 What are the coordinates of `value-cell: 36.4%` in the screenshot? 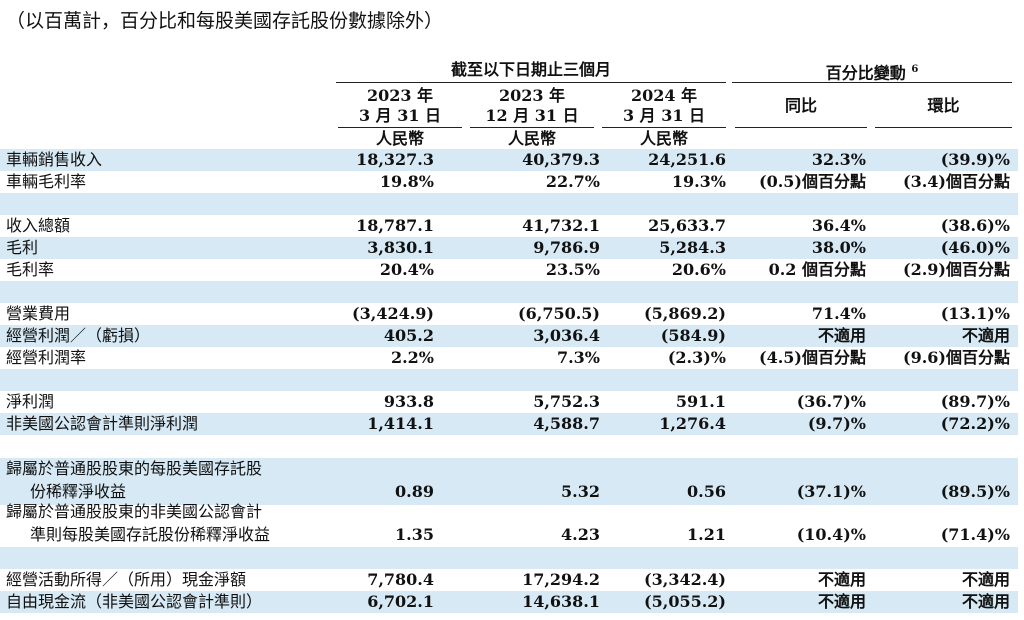 It's located at (838, 225).